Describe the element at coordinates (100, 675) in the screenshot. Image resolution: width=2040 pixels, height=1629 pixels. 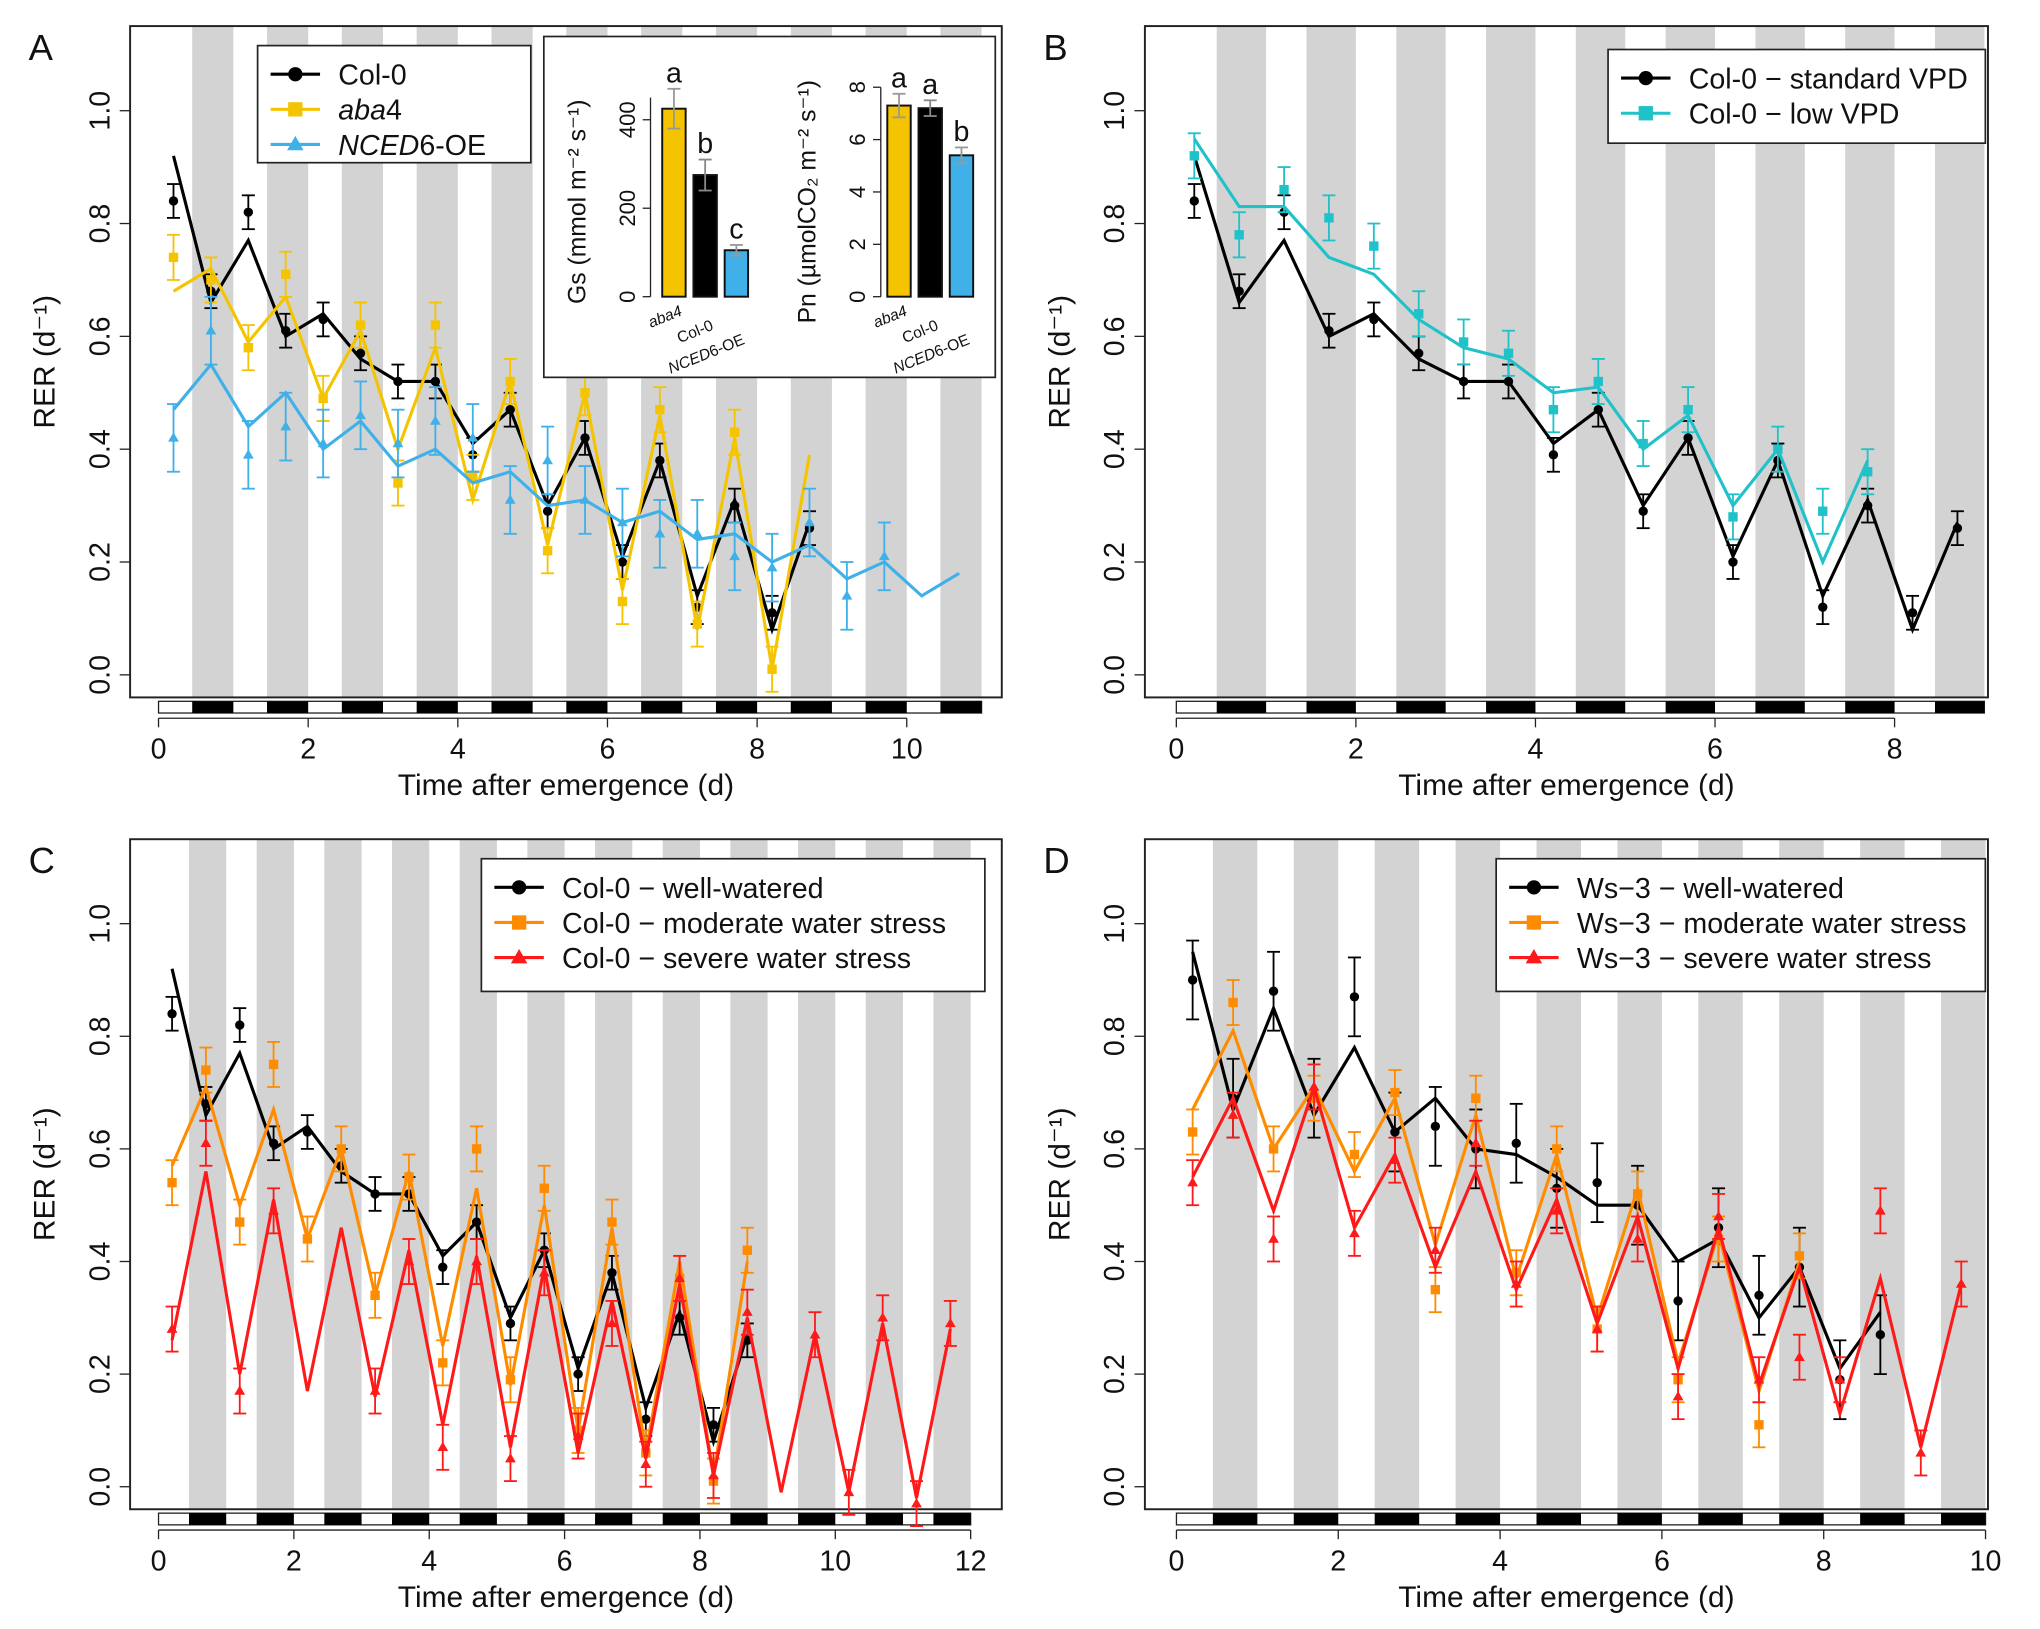
I see `y-tick-label: 0.0` at that location.